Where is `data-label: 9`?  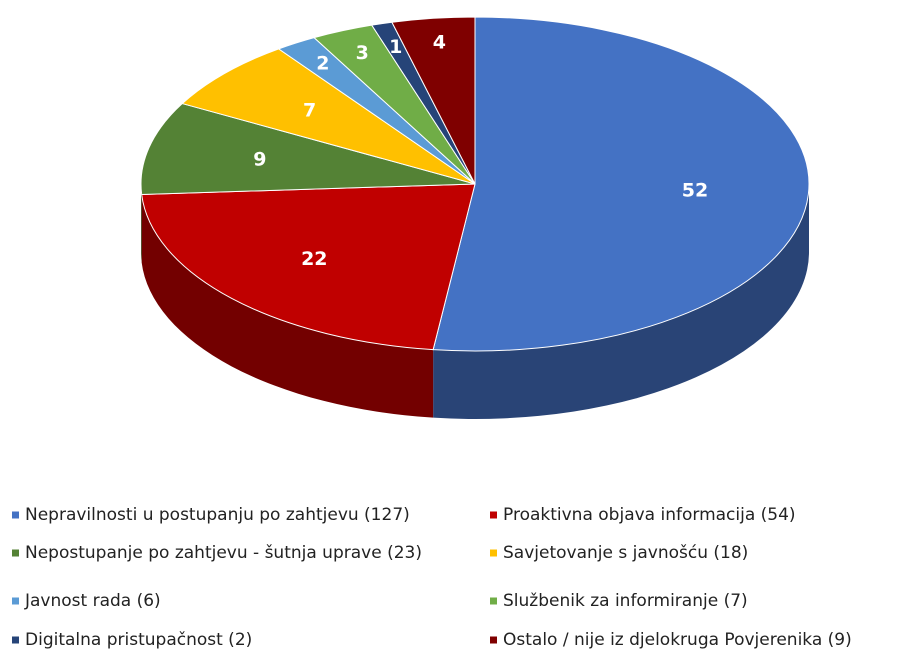 data-label: 9 is located at coordinates (259, 159).